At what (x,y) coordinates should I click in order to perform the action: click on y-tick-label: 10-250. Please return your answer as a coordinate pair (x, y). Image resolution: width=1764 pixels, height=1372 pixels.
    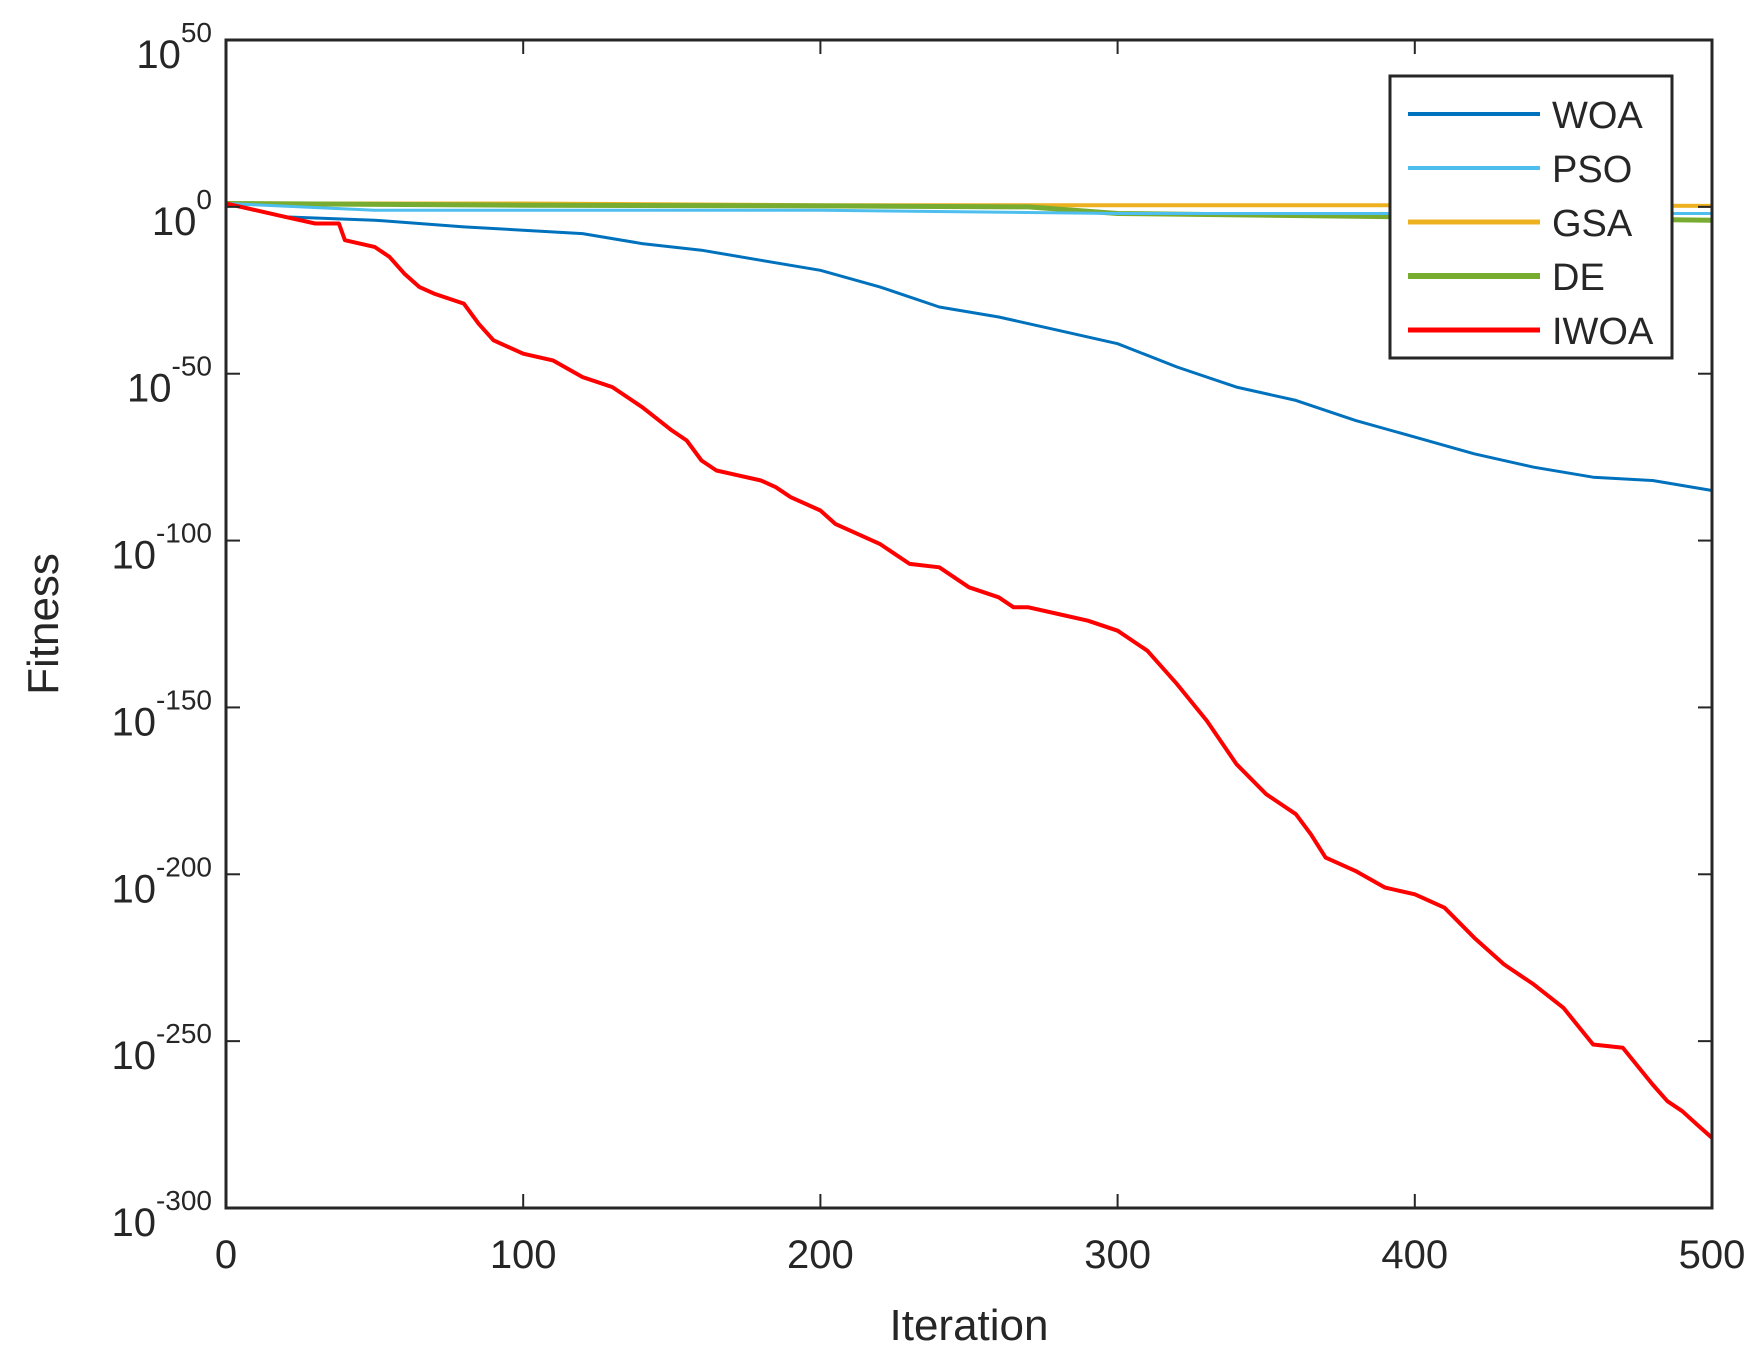
    Looking at the image, I should click on (161, 1048).